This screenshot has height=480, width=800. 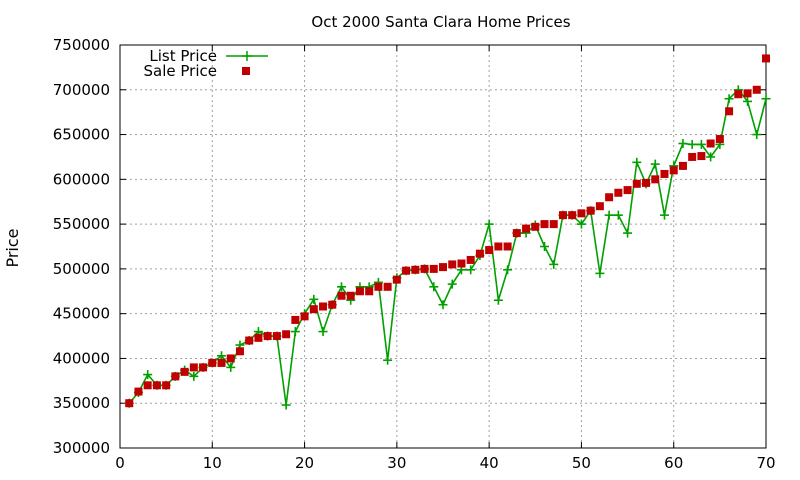 I want to click on x-tick-label: 60, so click(x=673, y=463).